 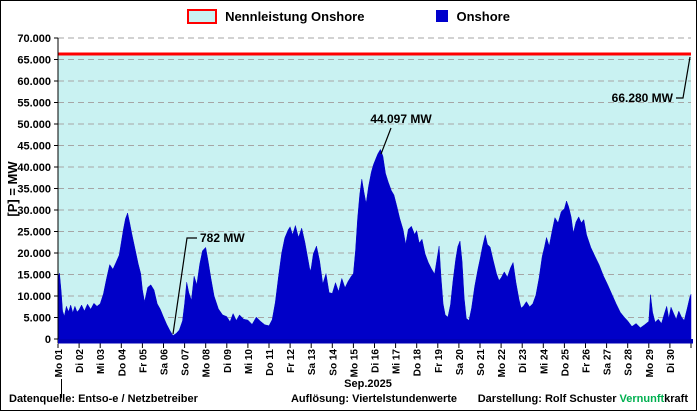 I want to click on y-tick-label: 25.000, so click(x=34, y=233).